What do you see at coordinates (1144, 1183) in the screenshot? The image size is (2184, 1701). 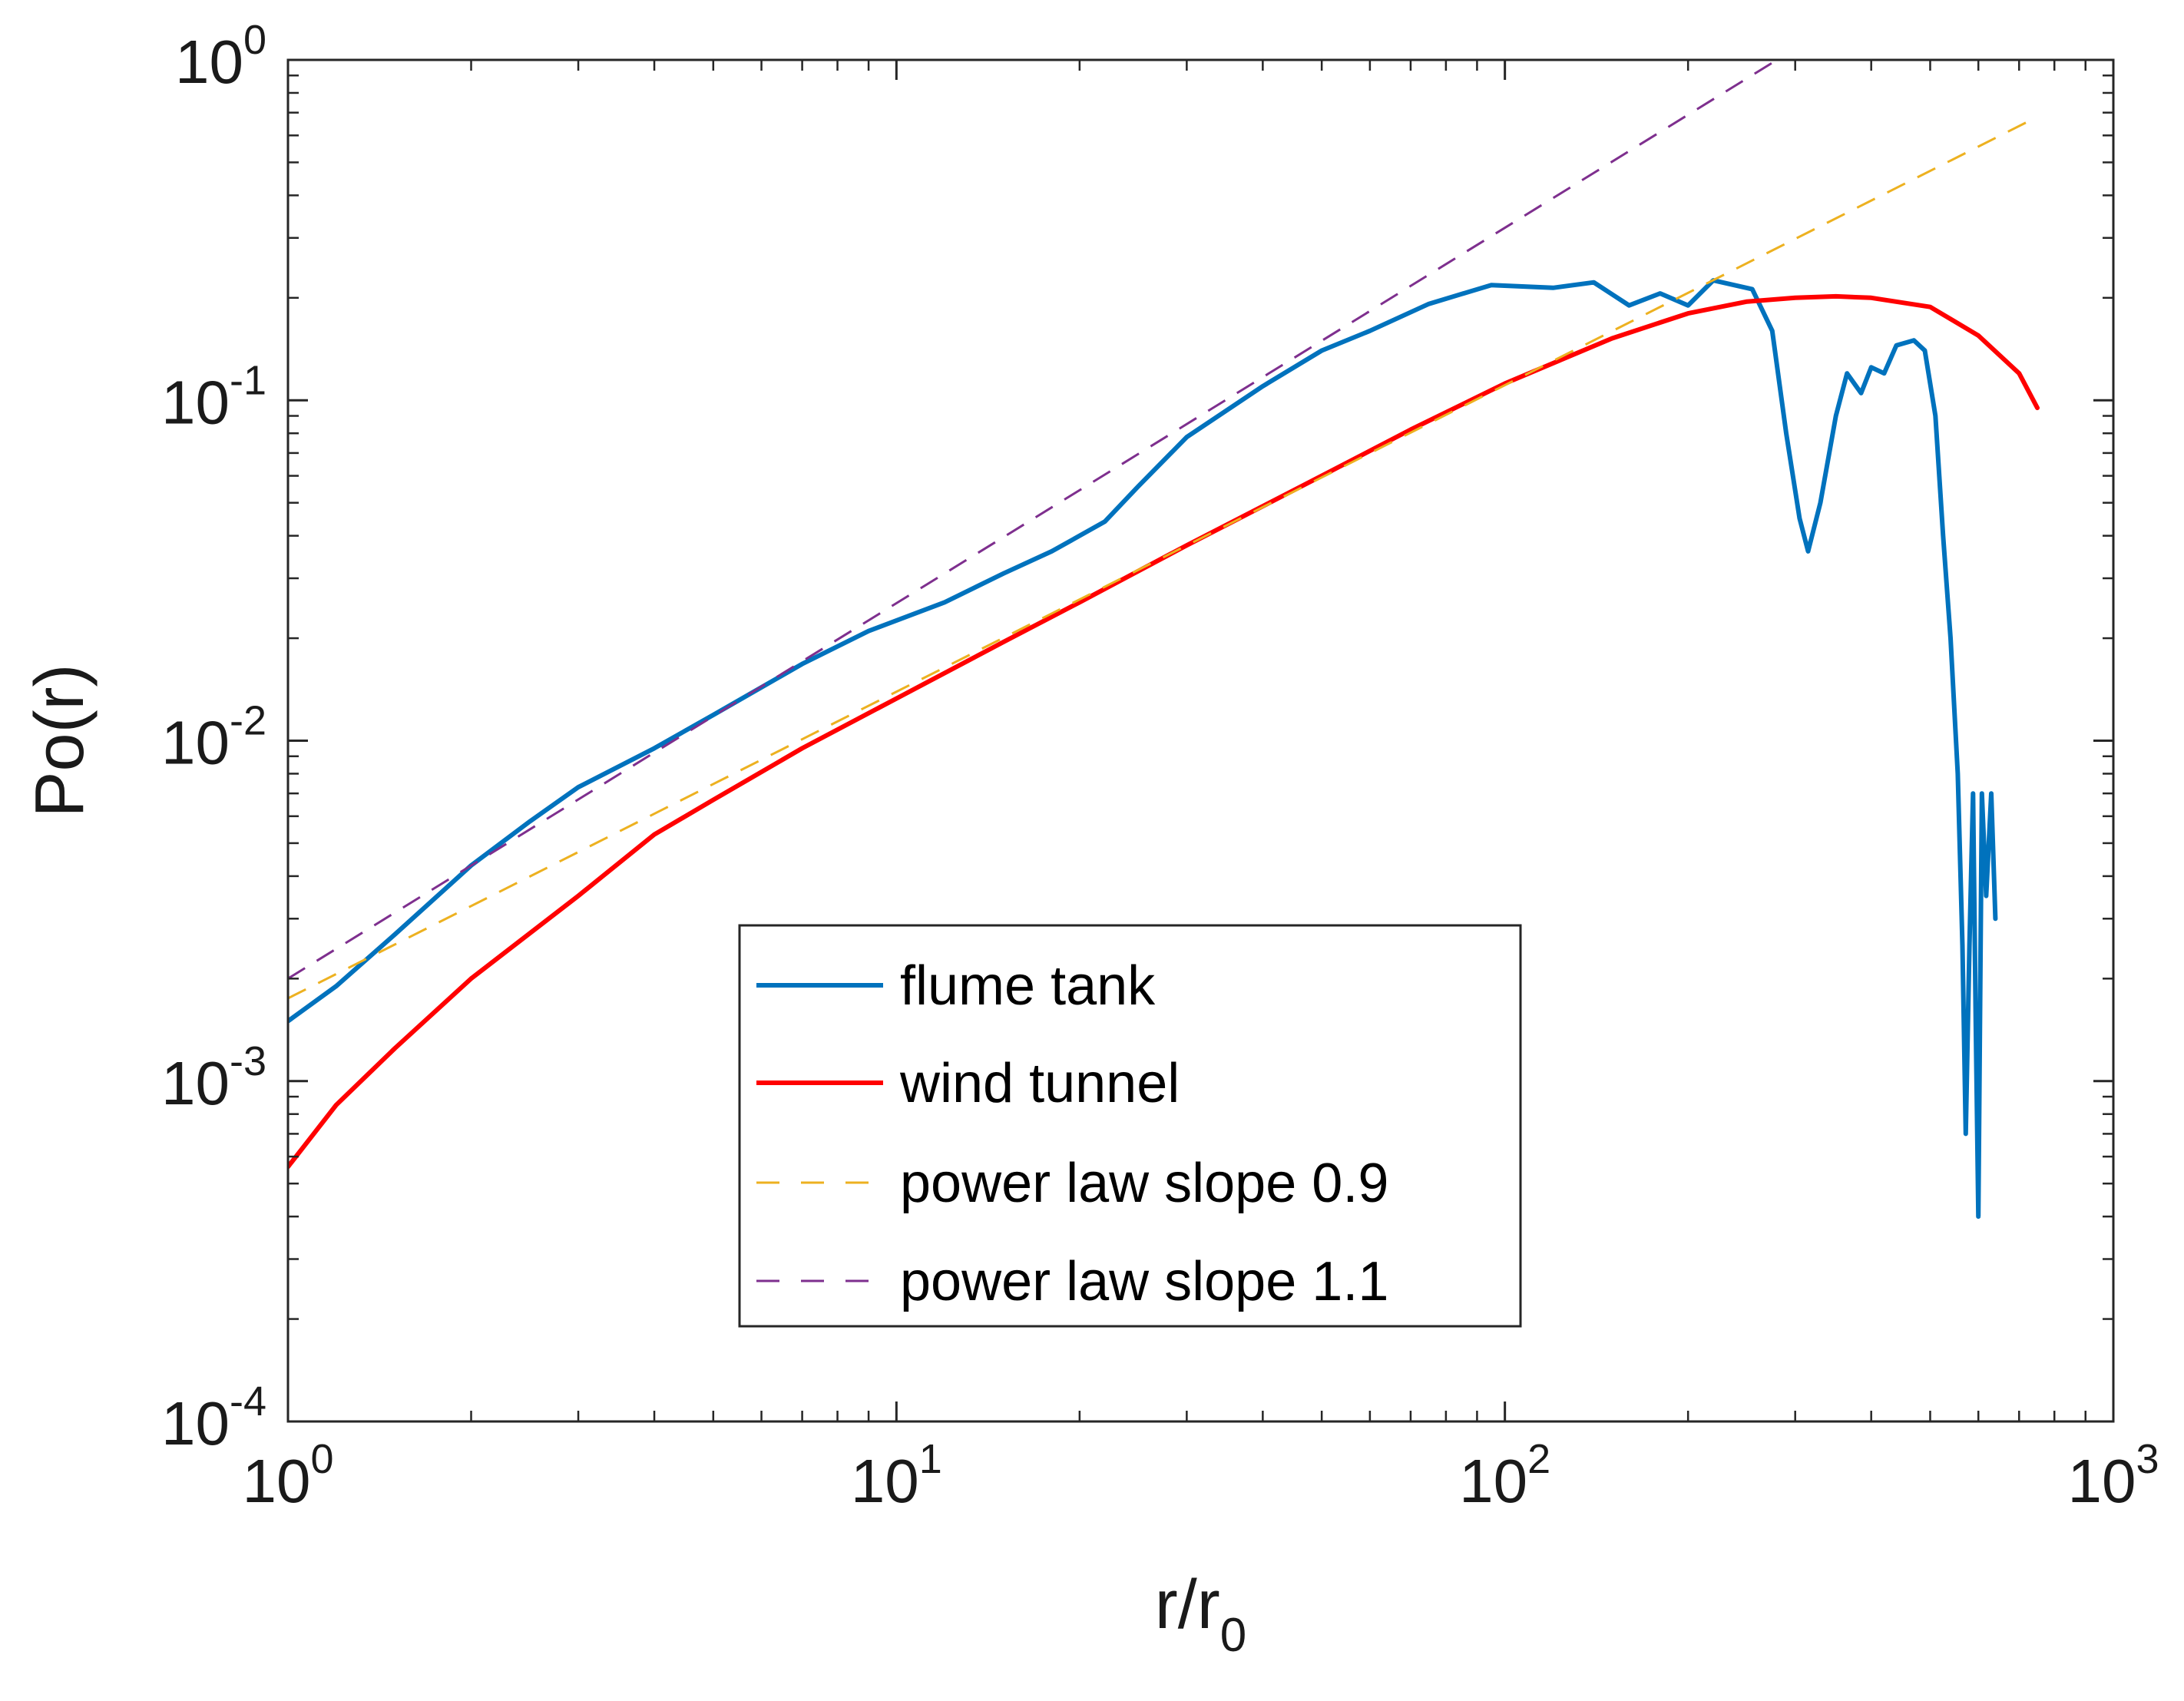 I see `legend-label: power law slope 0.9` at bounding box center [1144, 1183].